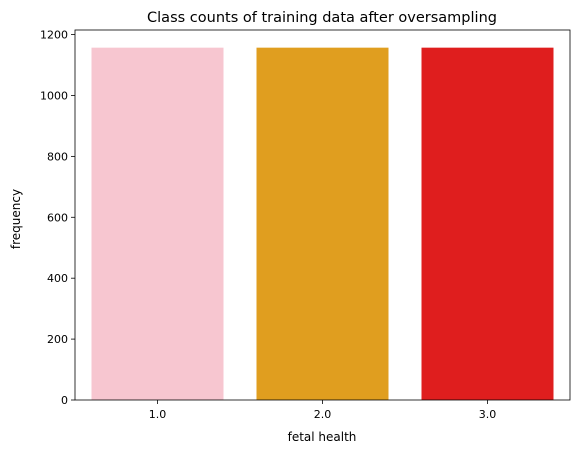 The image size is (580, 458). I want to click on x-tick-label: 2.0, so click(323, 414).